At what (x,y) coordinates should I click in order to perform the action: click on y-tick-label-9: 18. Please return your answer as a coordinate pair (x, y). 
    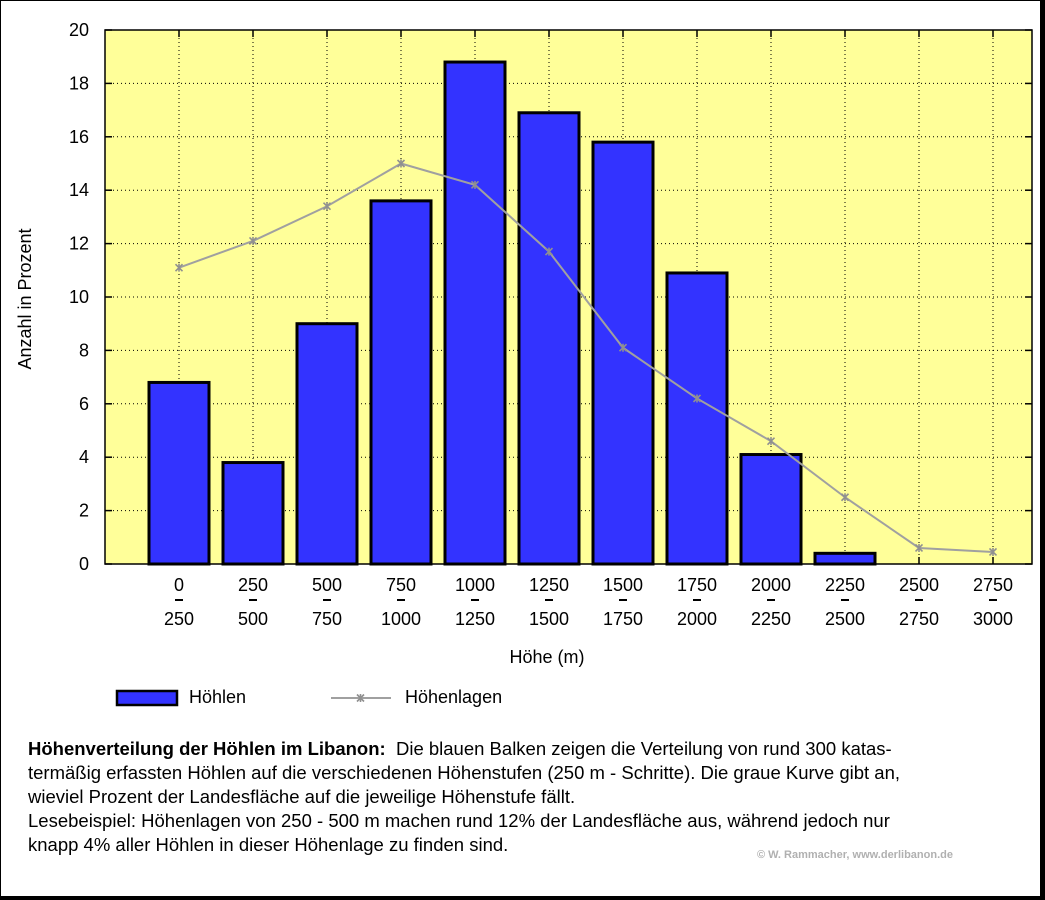
    Looking at the image, I should click on (79, 83).